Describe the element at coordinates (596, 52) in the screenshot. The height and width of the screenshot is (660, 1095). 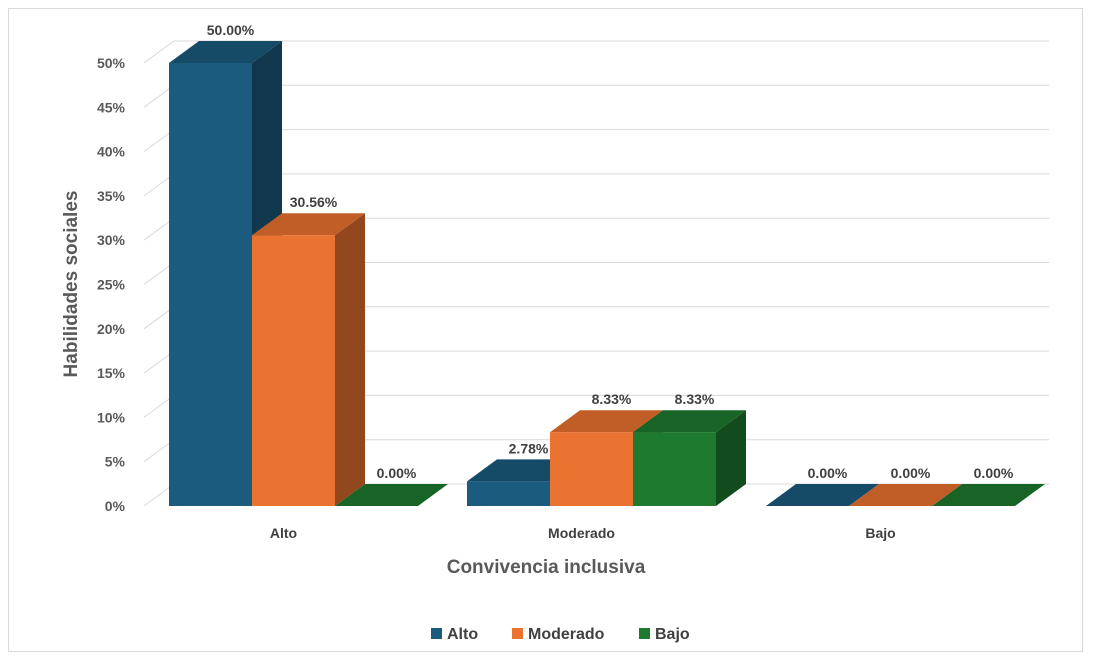
I see `gridline` at that location.